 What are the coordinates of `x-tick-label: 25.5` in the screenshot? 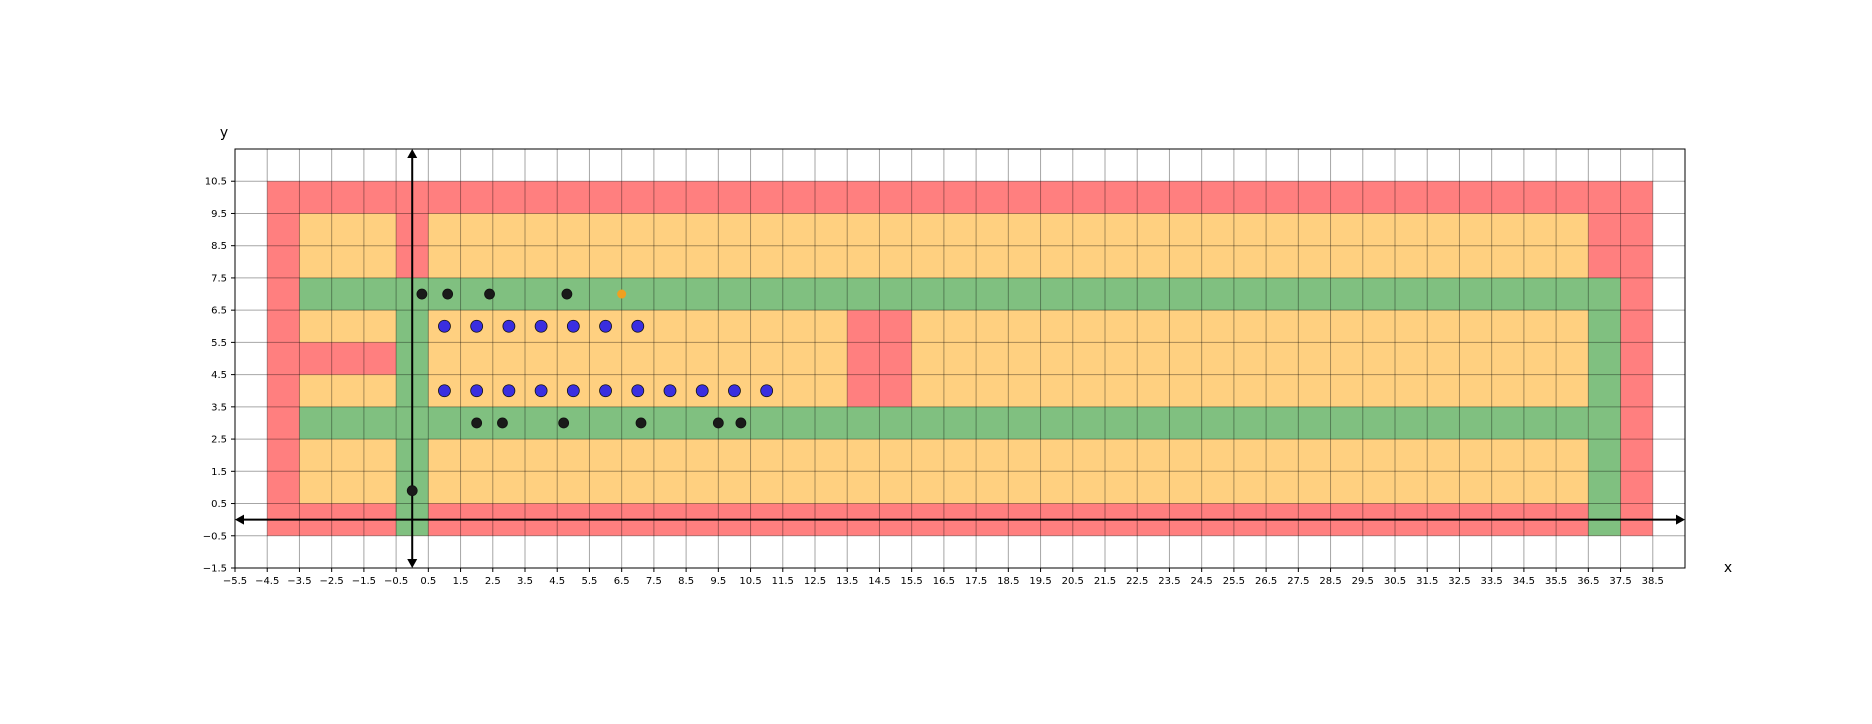 It's located at (1234, 581).